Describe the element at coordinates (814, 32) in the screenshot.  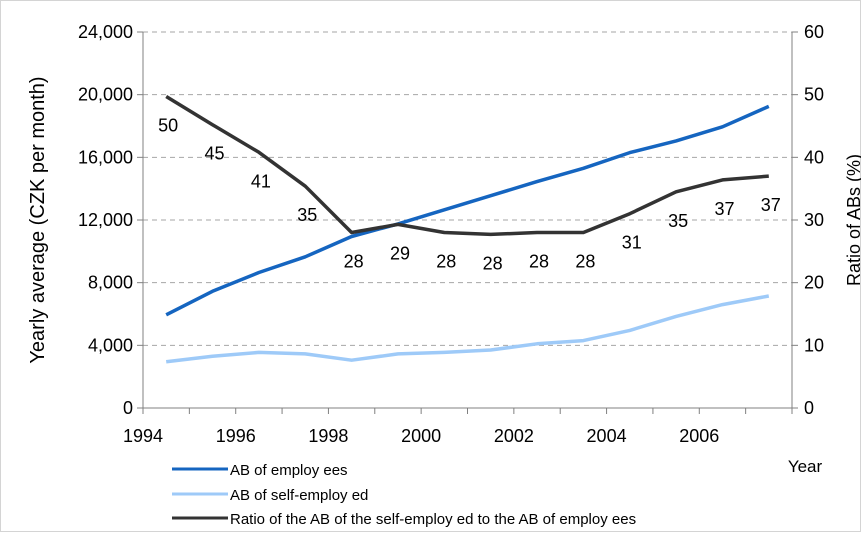
I see `y2-tick-label: 60` at that location.